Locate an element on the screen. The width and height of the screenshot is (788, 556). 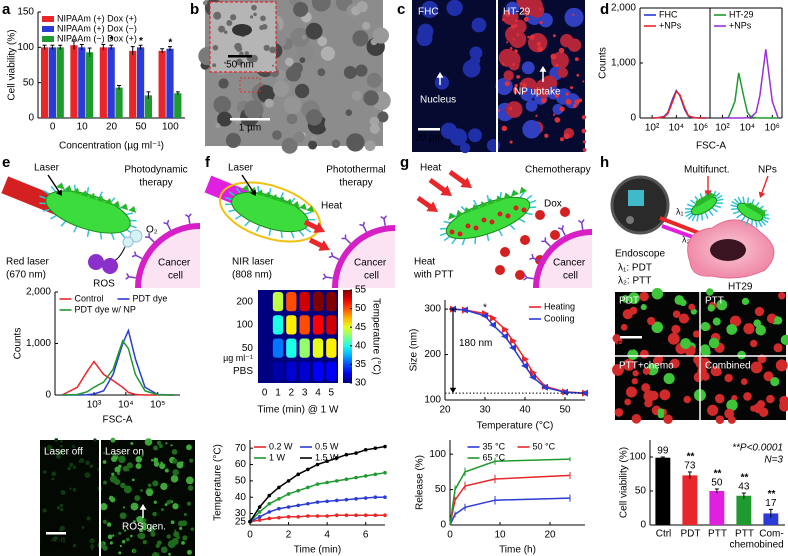
y-axis-label: Size (nm) is located at coordinates (414, 350).